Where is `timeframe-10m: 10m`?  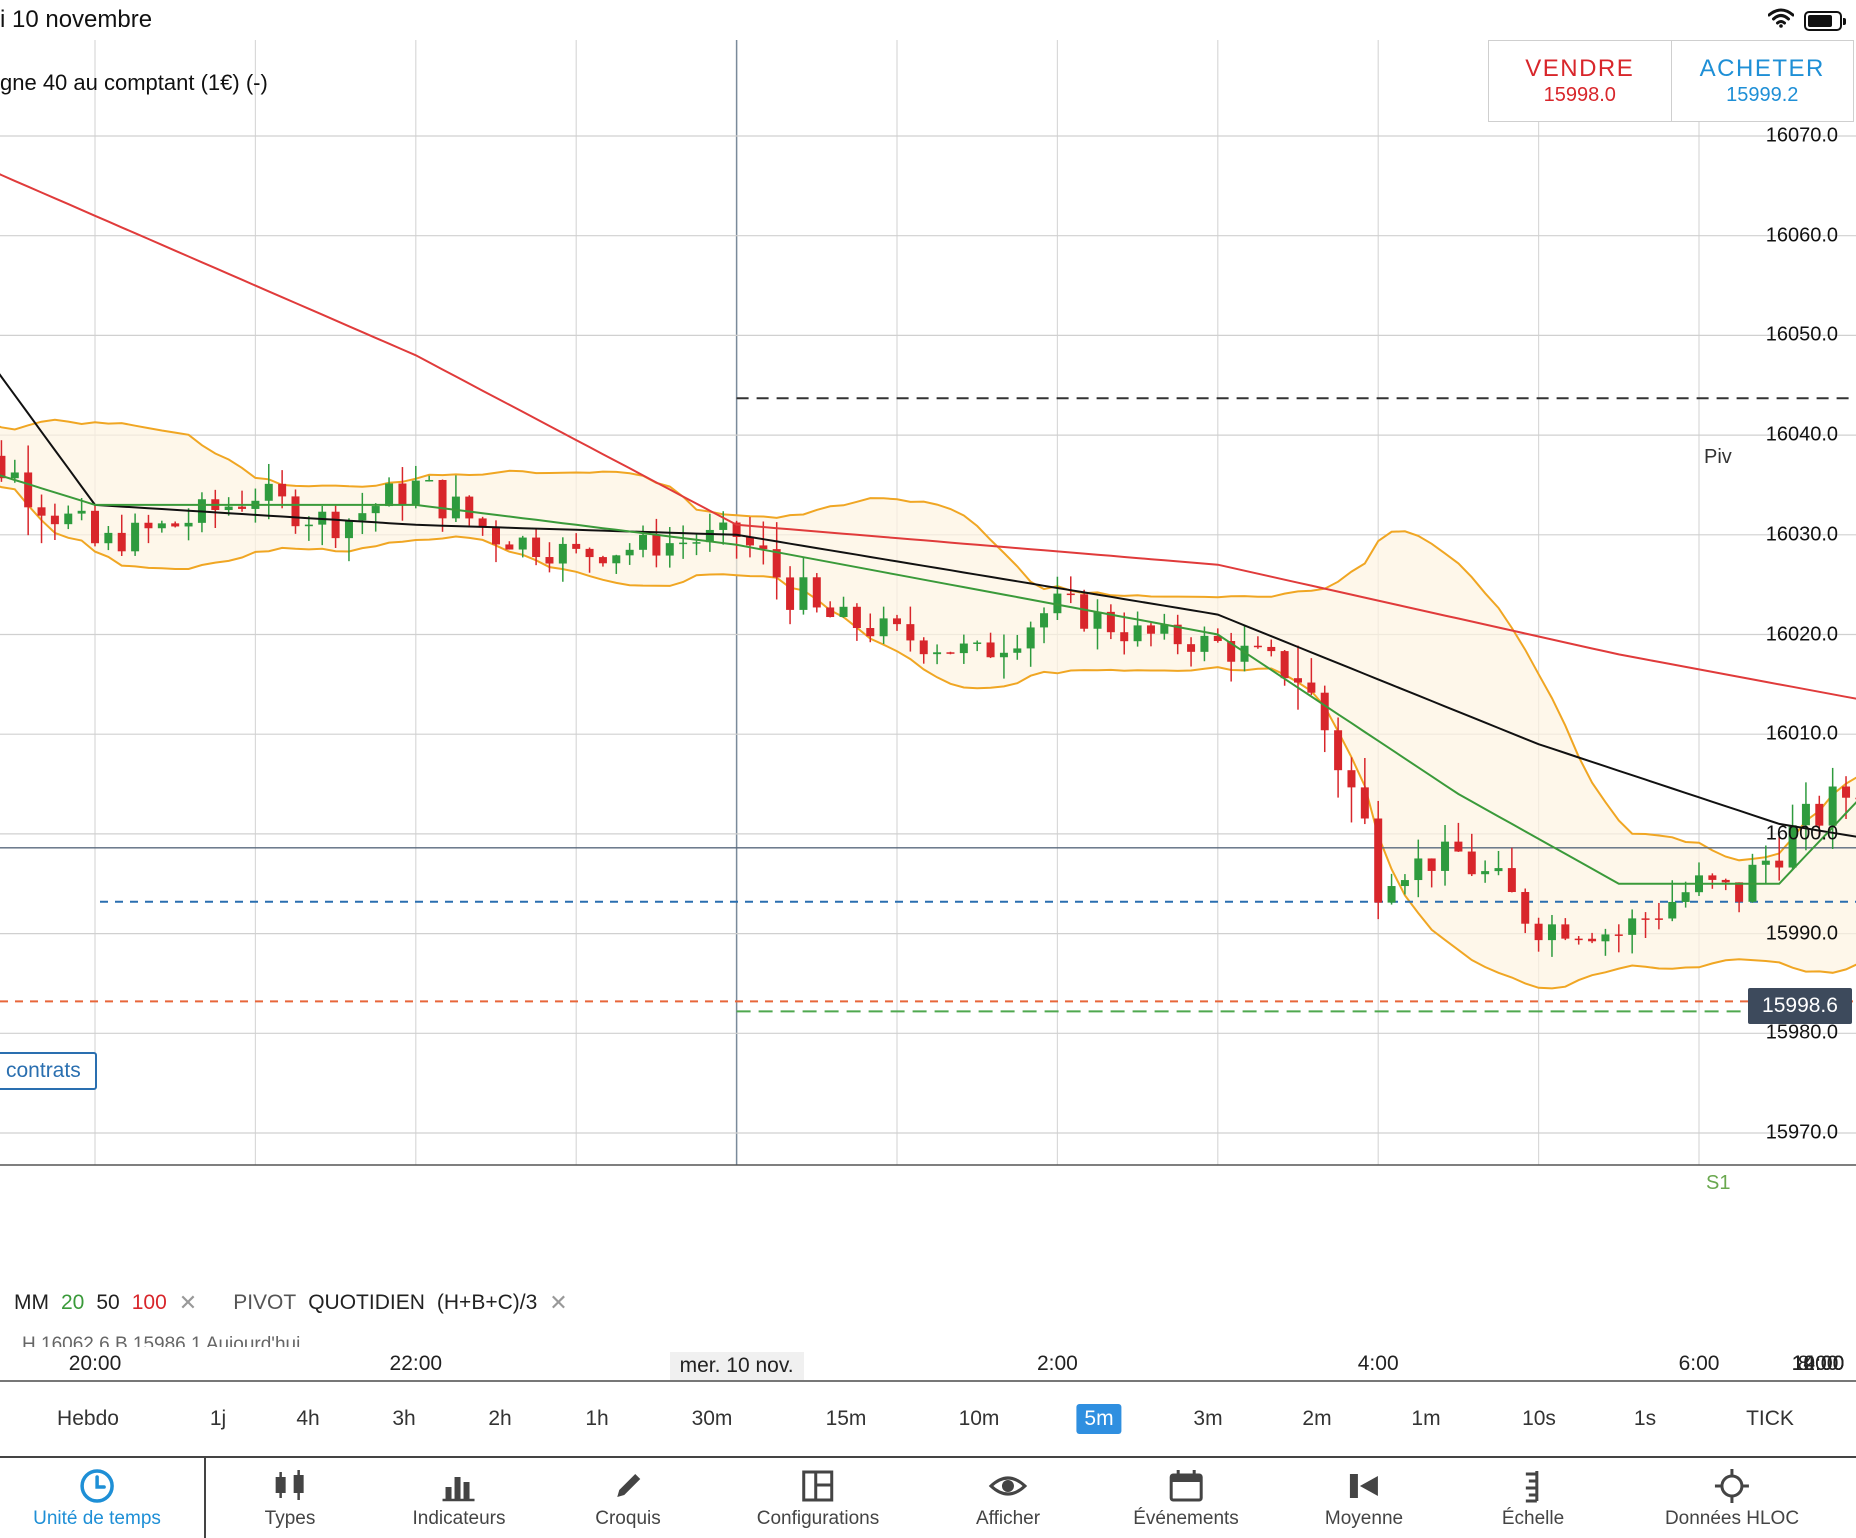 timeframe-10m: 10m is located at coordinates (979, 1418).